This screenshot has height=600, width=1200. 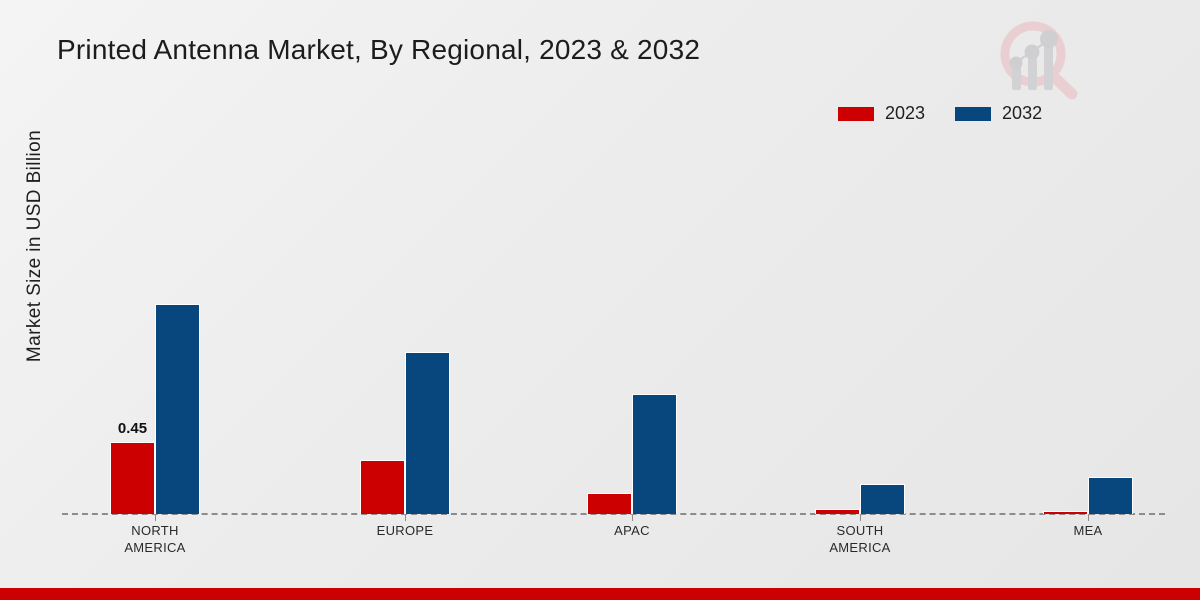 I want to click on legend-label-2032: 2032, so click(x=1022, y=113).